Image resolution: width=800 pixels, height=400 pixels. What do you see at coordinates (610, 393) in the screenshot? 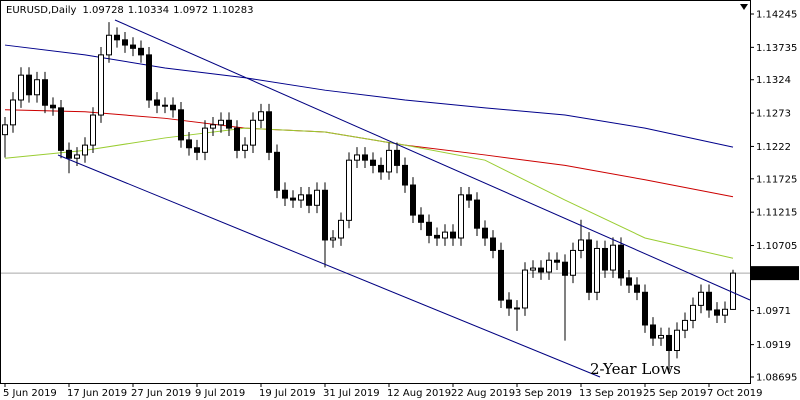
I see `x-tick-label: 13 Sep 2019` at bounding box center [610, 393].